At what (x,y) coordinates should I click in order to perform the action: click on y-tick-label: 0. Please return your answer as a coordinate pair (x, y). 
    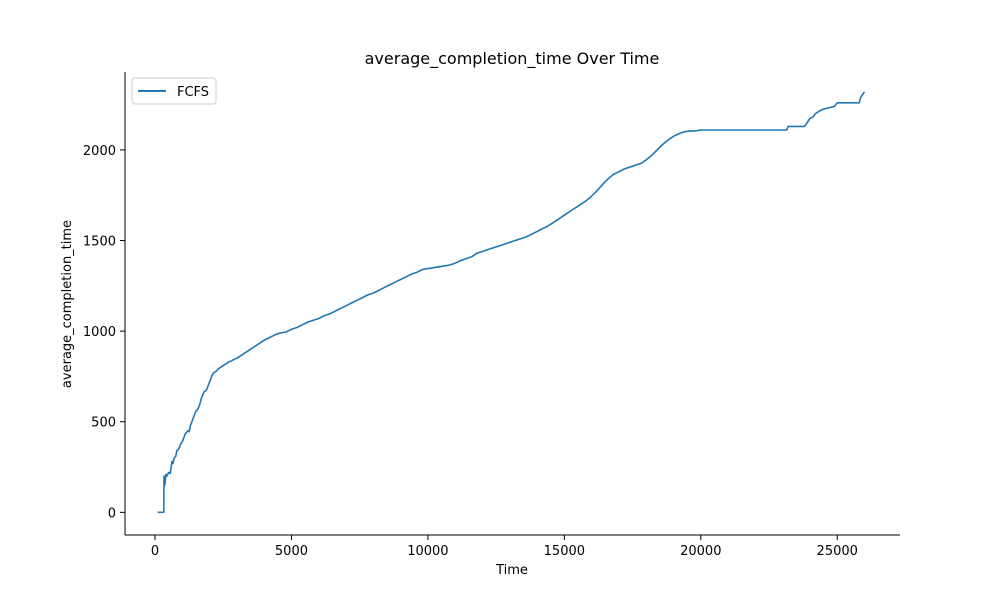
    Looking at the image, I should click on (112, 513).